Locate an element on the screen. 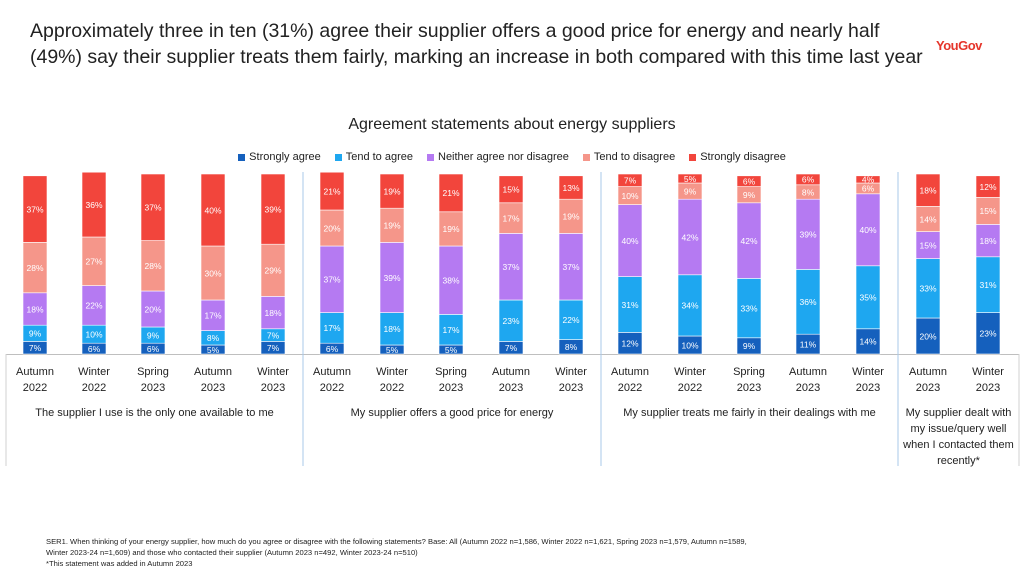 Image resolution: width=1024 pixels, height=576 pixels. legend-label: Strongly disagree is located at coordinates (743, 157).